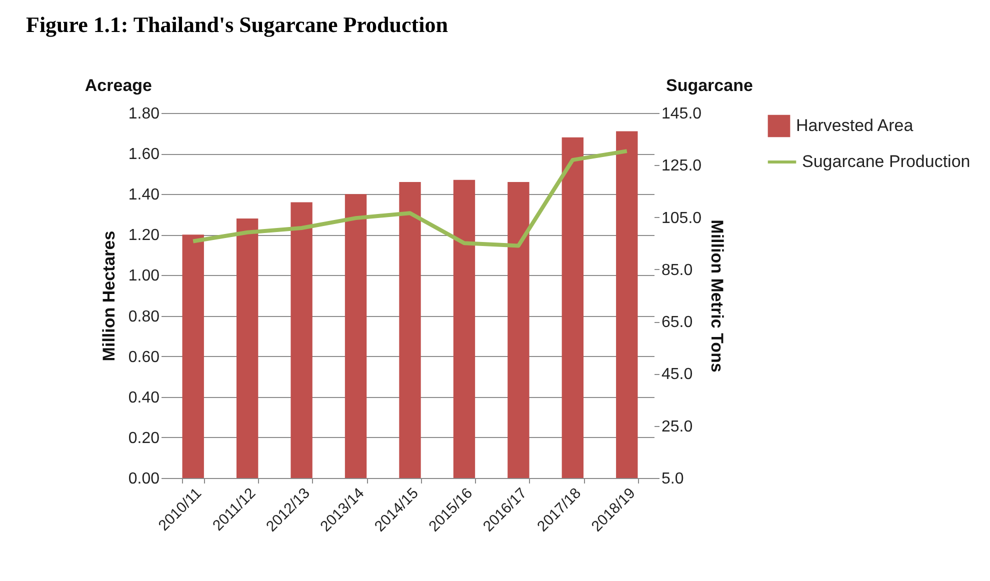 The image size is (990, 581). I want to click on y2-tick-label: 25.0, so click(677, 427).